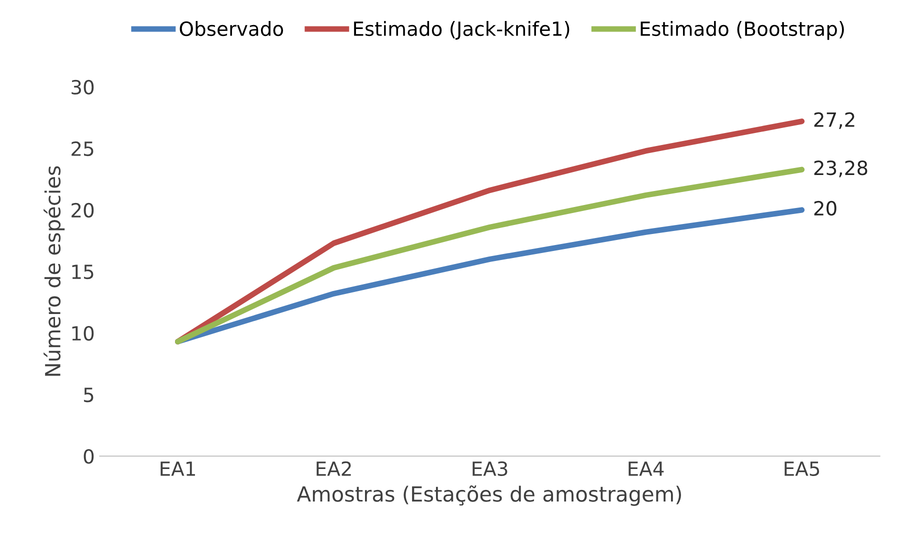 Image resolution: width=907 pixels, height=543 pixels. What do you see at coordinates (177, 469) in the screenshot?
I see `x-tick-label: EA1` at bounding box center [177, 469].